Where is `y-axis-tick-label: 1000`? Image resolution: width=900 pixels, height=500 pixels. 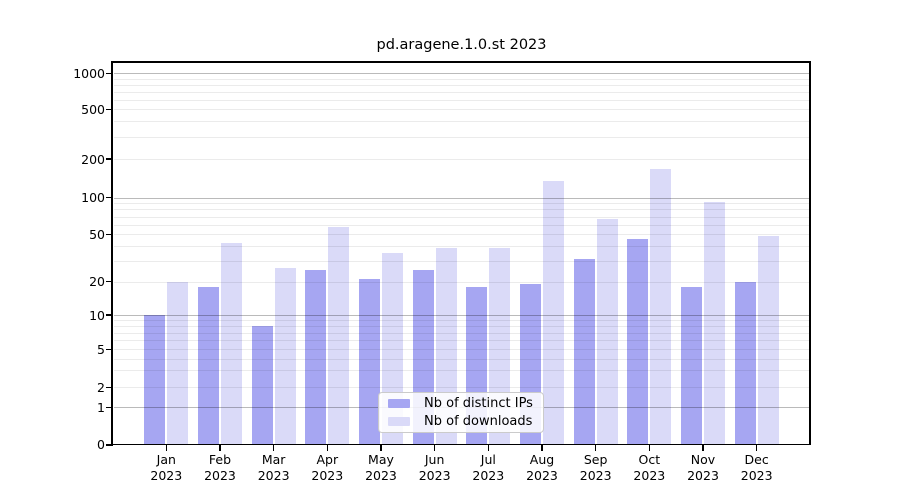 y-axis-tick-label: 1000 is located at coordinates (89, 73).